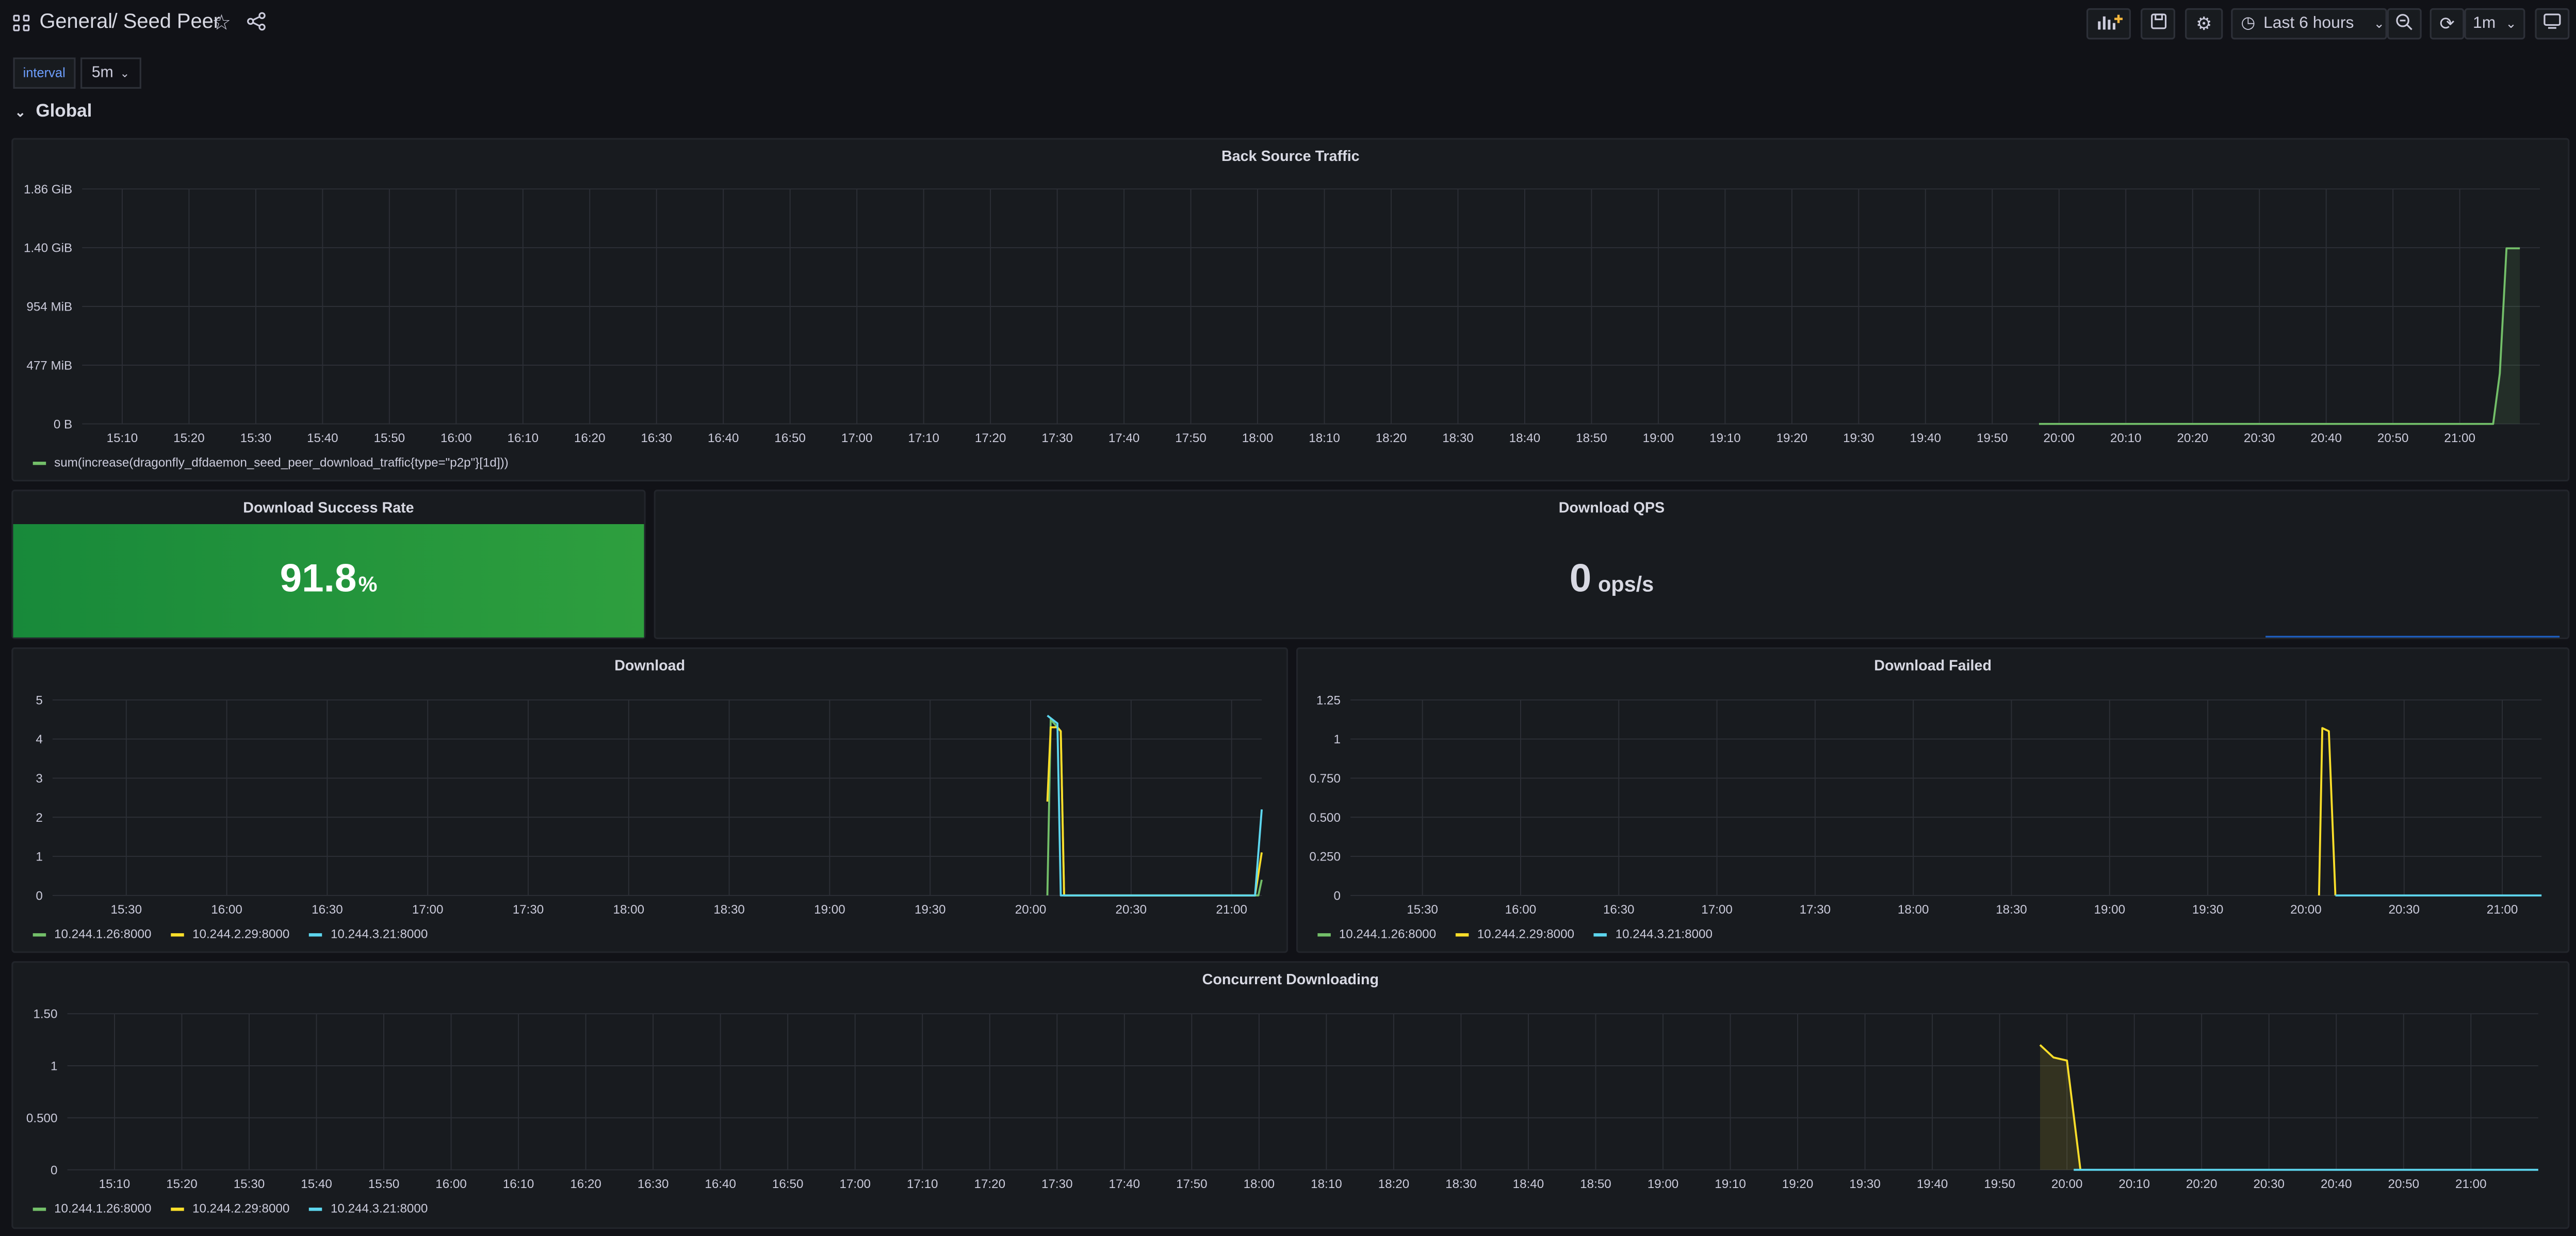  What do you see at coordinates (111, 73) in the screenshot?
I see `variable-select-interval: 5m ⌄` at bounding box center [111, 73].